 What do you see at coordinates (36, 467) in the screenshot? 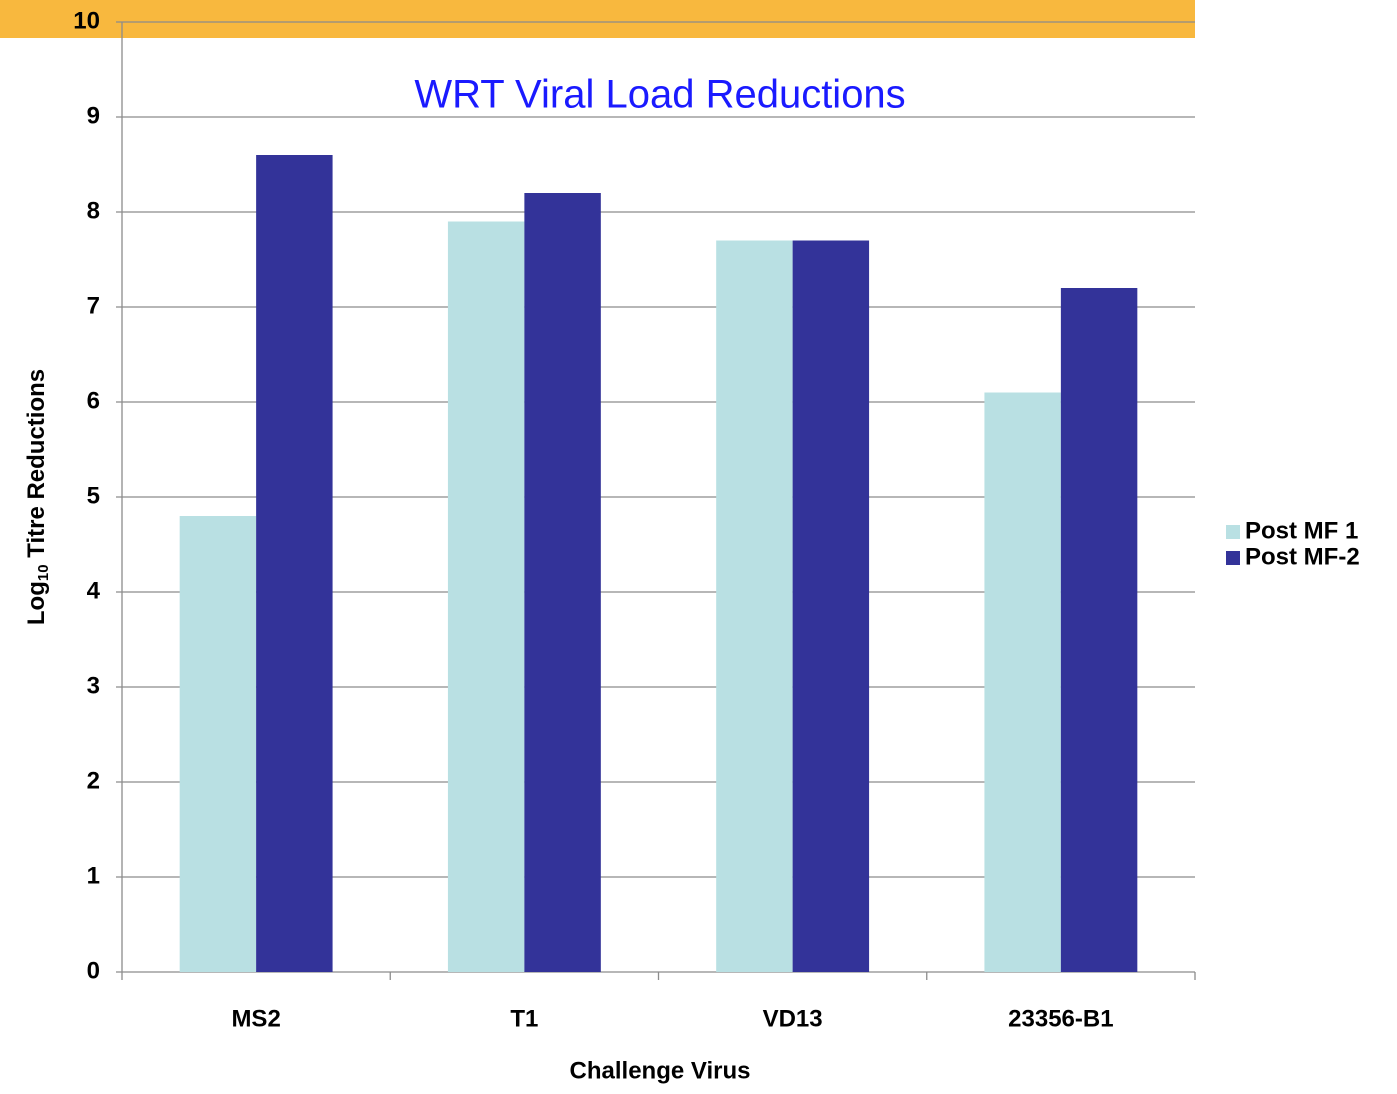
I see `y-label-rest: Titre Reductions` at bounding box center [36, 467].